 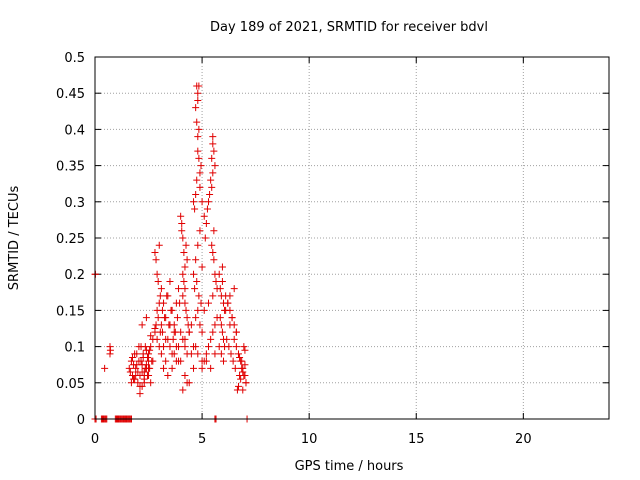 What do you see at coordinates (70, 94) in the screenshot?
I see `y-tick-label: 0.45` at bounding box center [70, 94].